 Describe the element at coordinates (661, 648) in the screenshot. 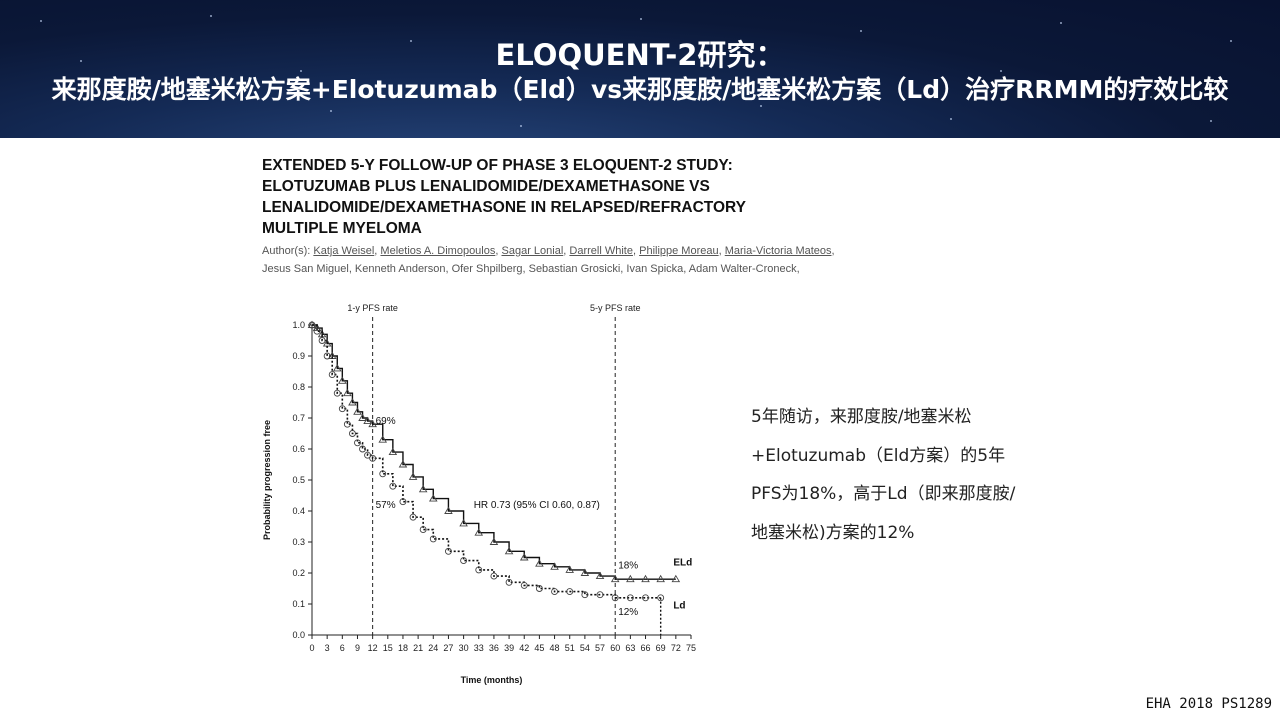

I see `x-tick-label: 69` at that location.